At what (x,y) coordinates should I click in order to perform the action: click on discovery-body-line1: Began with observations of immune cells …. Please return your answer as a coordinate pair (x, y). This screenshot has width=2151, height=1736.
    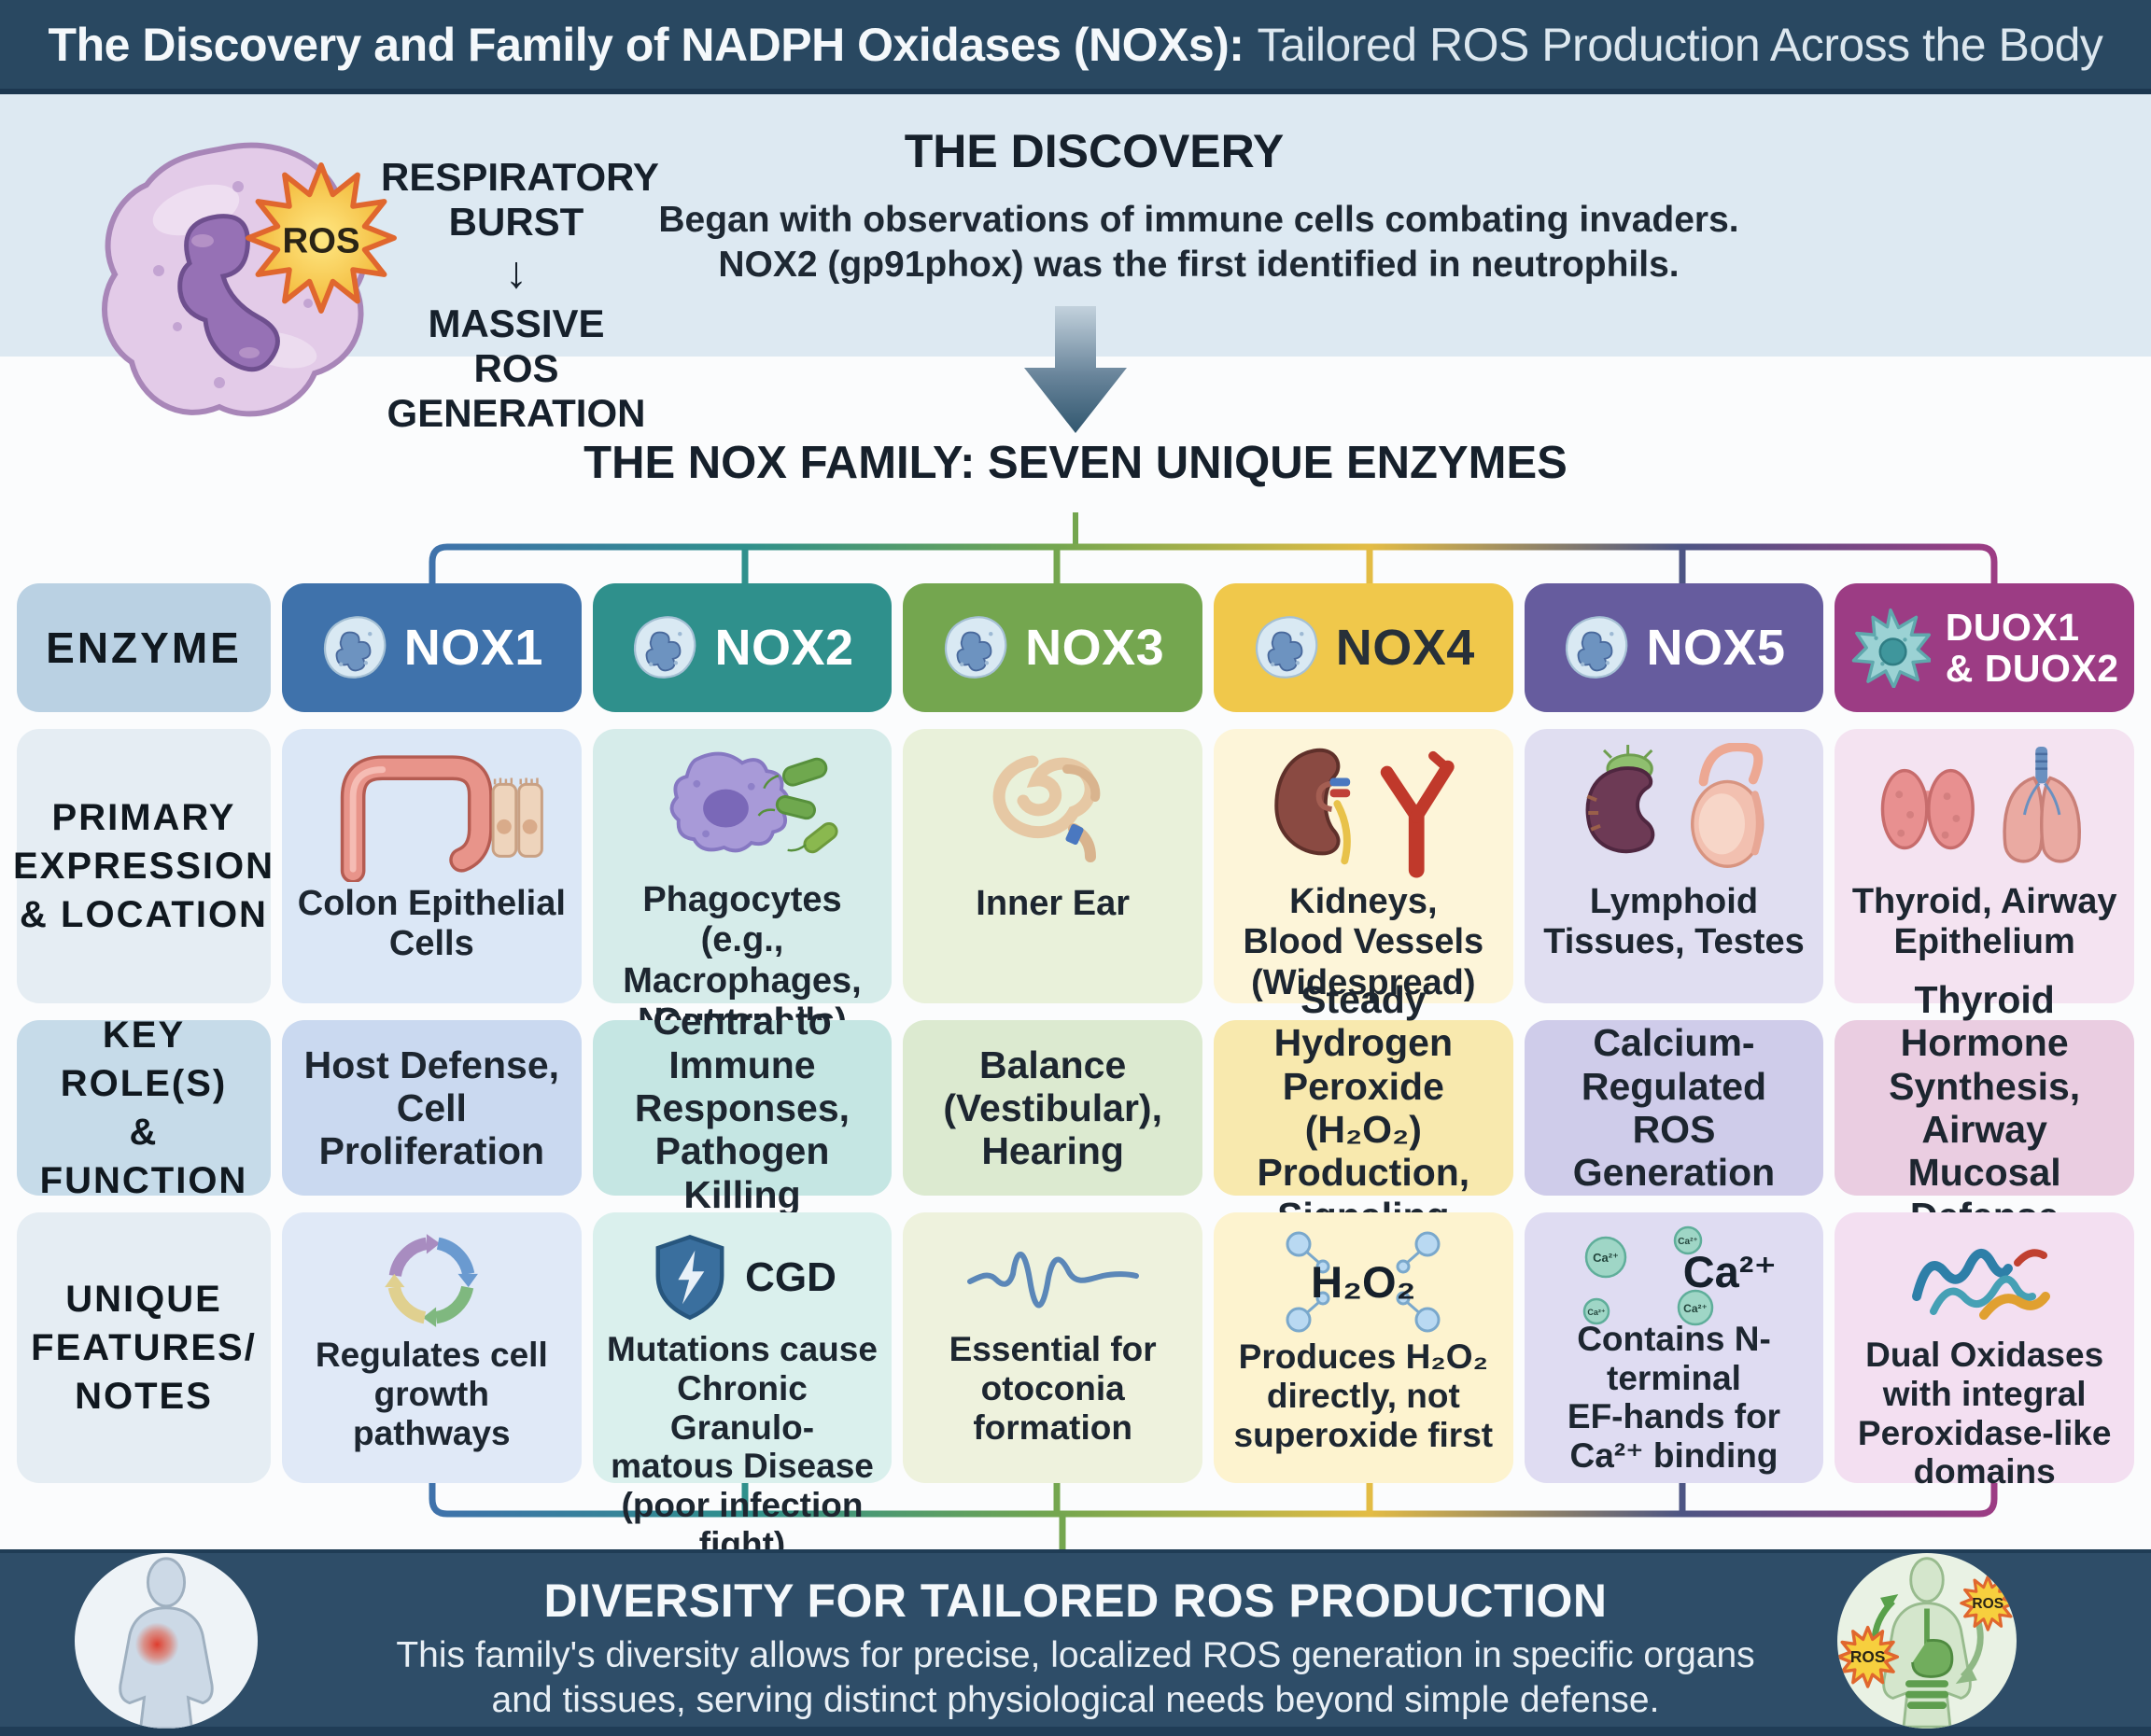
    Looking at the image, I should click on (1198, 220).